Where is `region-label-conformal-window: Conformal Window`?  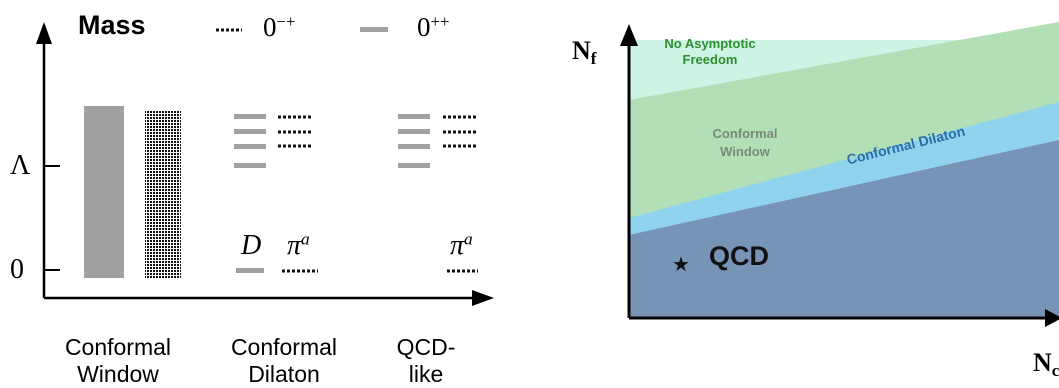 region-label-conformal-window: Conformal Window is located at coordinates (745, 142).